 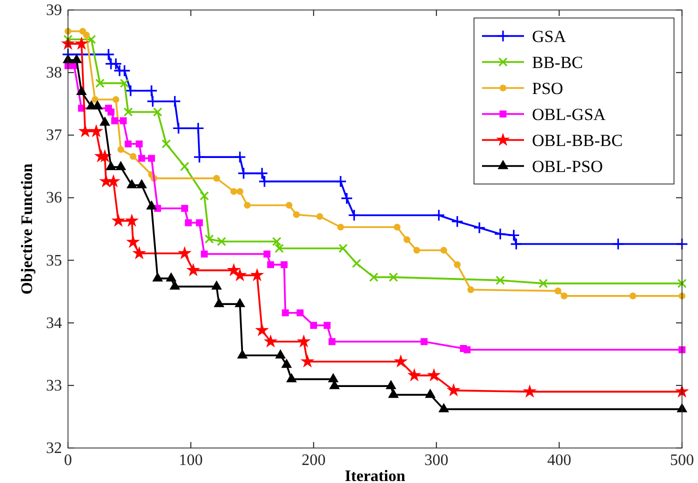 What do you see at coordinates (375, 475) in the screenshot?
I see `x-axis-title: Iteration` at bounding box center [375, 475].